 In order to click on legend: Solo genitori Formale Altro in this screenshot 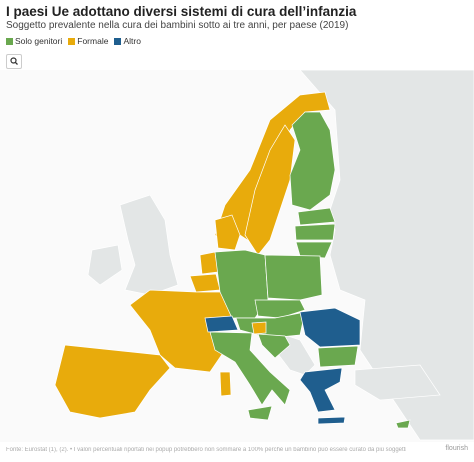, I will do `click(73, 41)`.